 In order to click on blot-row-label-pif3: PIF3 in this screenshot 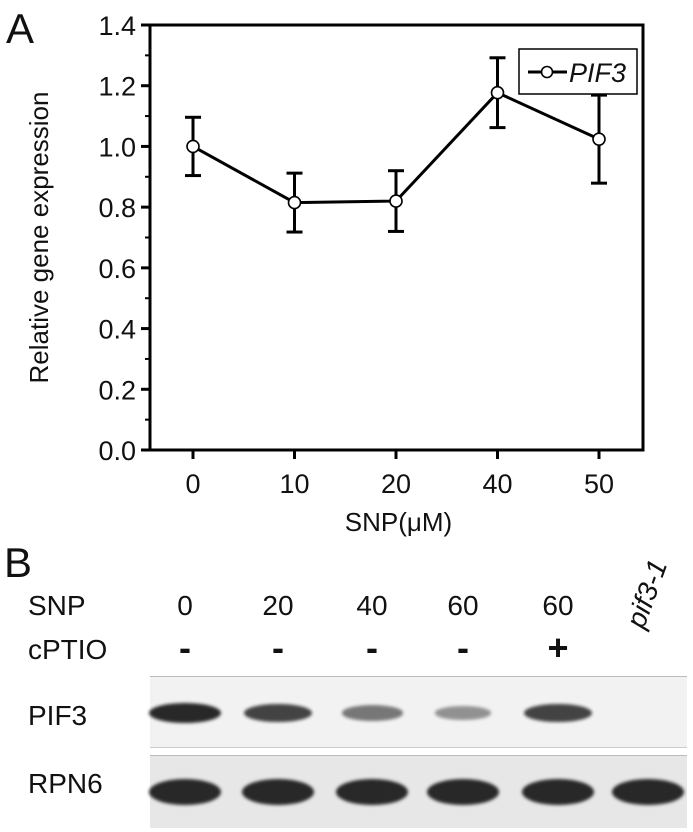, I will do `click(58, 715)`.